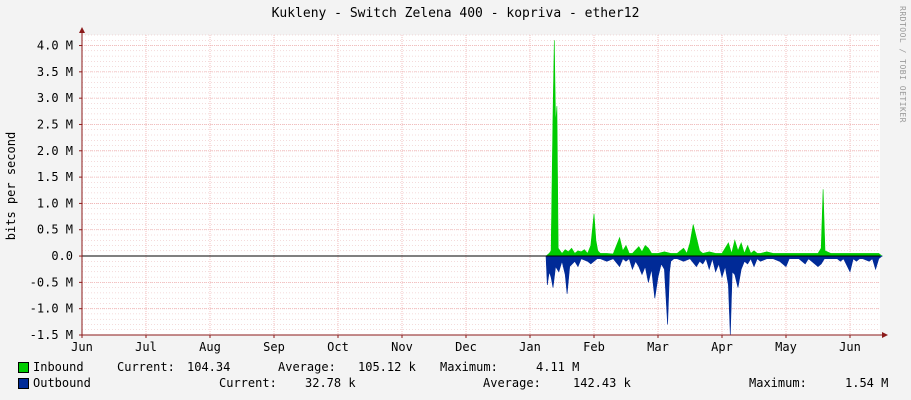 This screenshot has height=400, width=911. Describe the element at coordinates (594, 347) in the screenshot. I see `x-tick-label: Feb` at that location.